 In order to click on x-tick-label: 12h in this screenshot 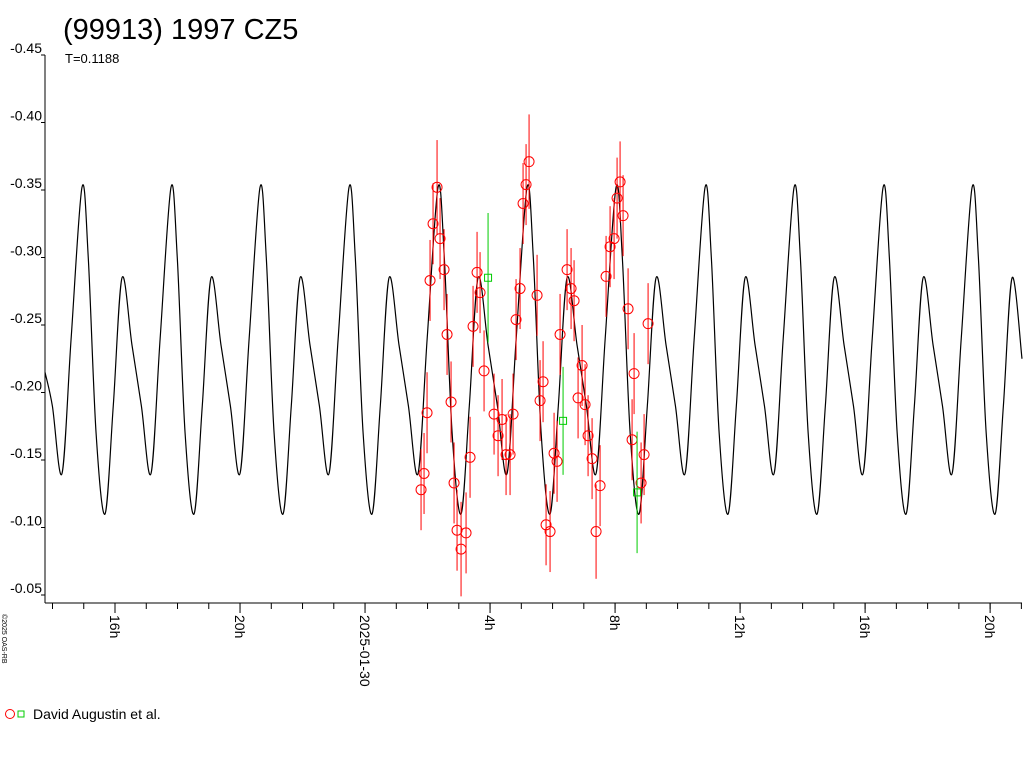, I will do `click(740, 626)`.